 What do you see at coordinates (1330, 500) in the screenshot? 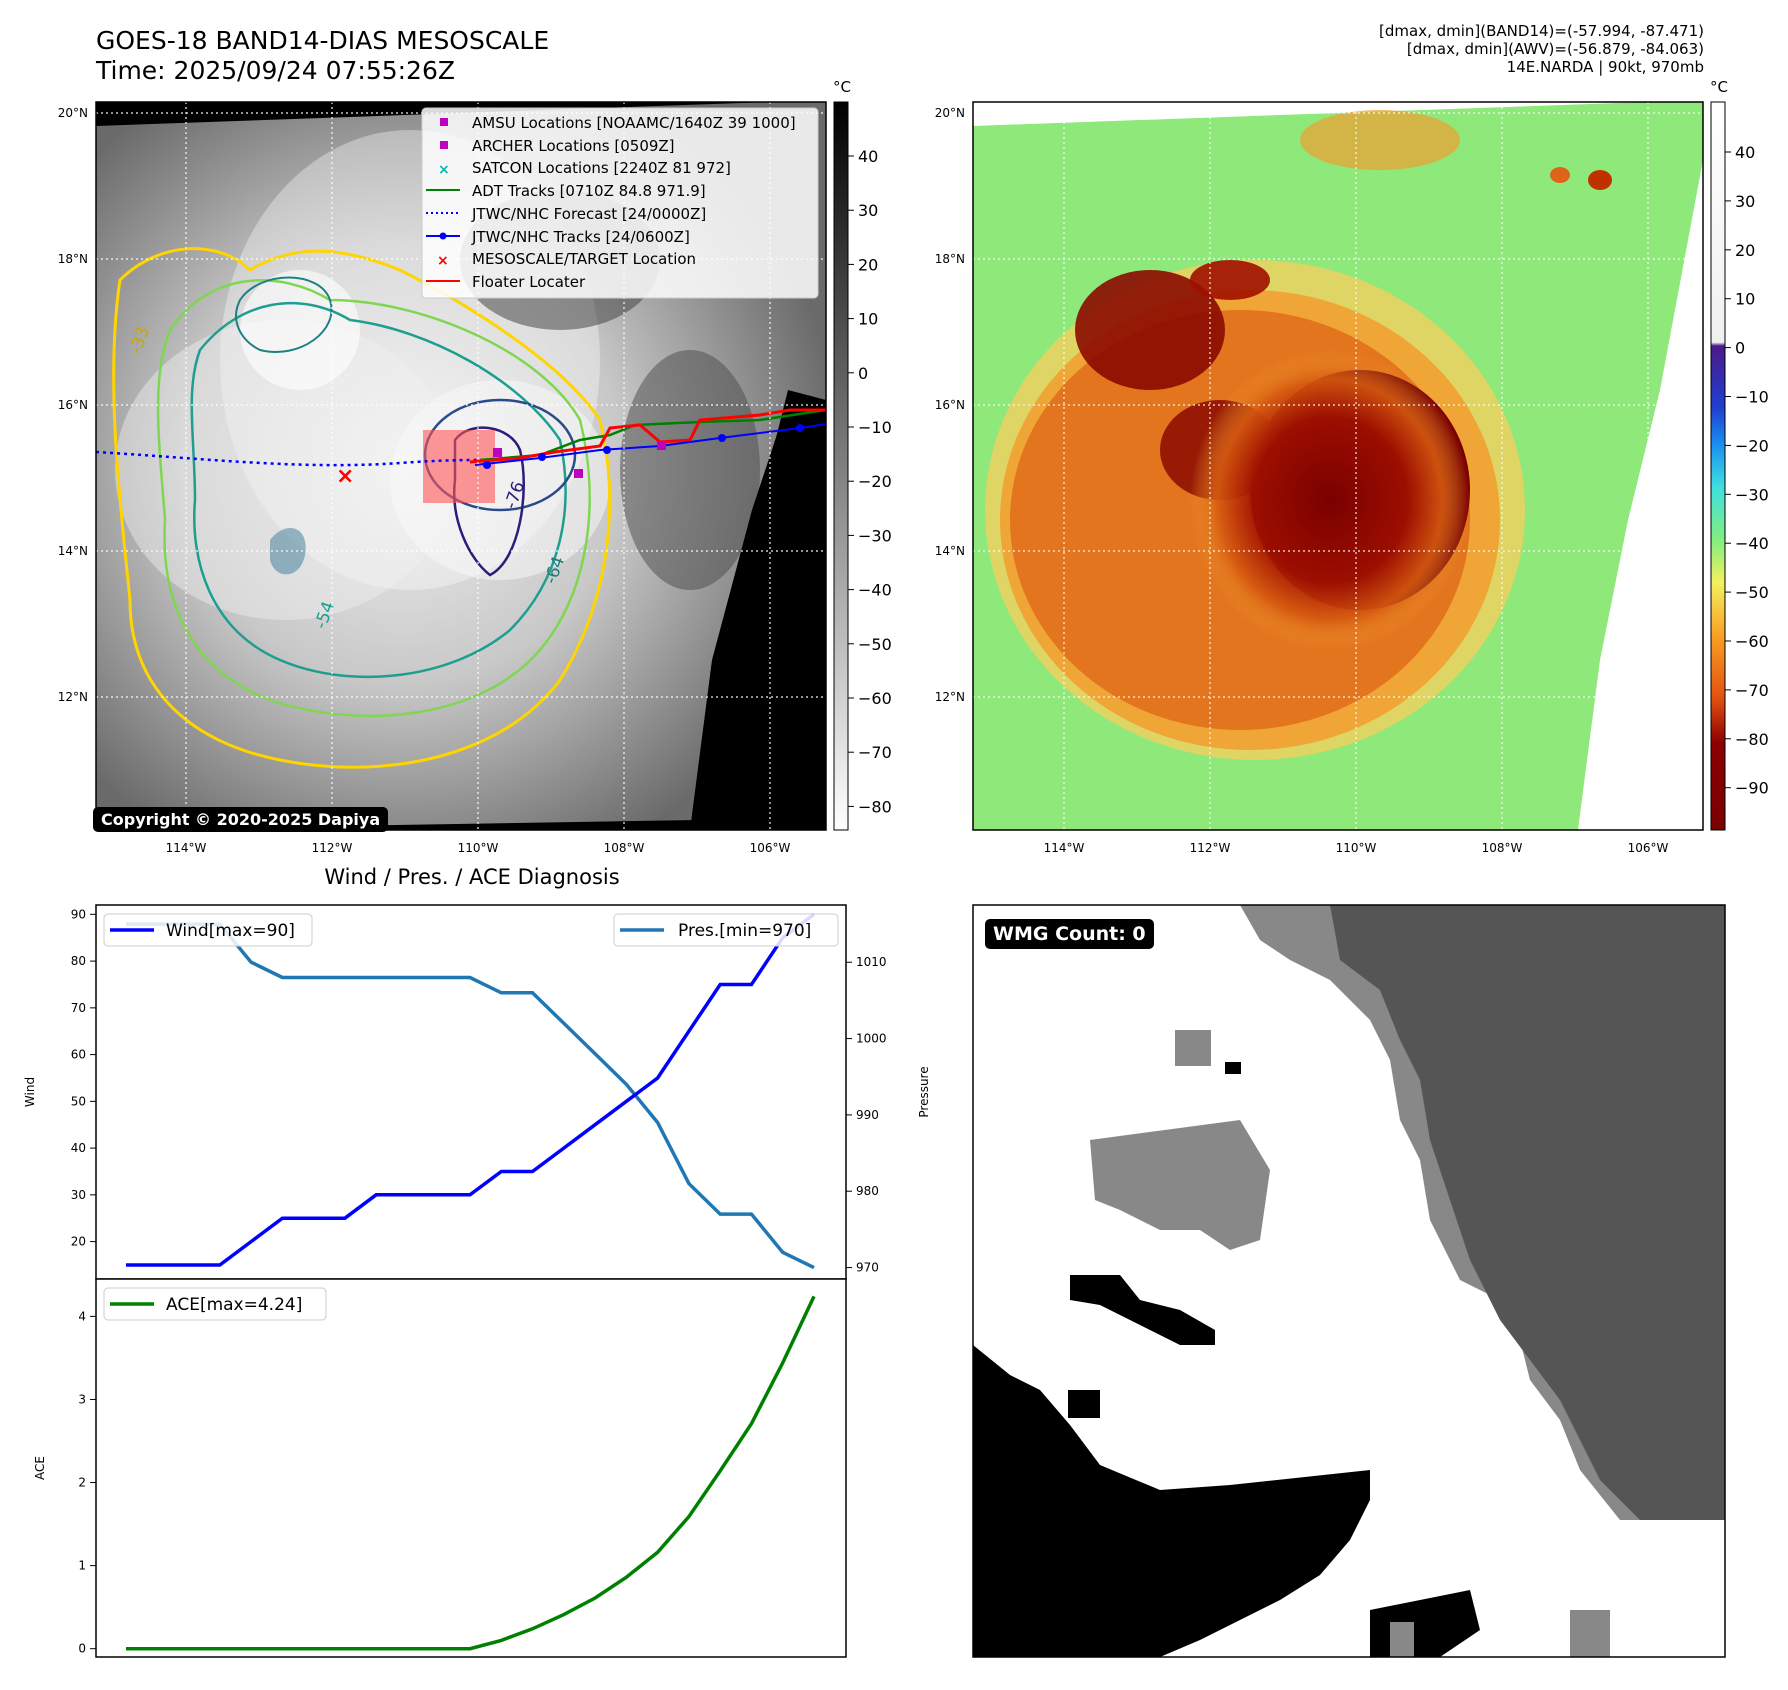
I see `eye-core` at bounding box center [1330, 500].